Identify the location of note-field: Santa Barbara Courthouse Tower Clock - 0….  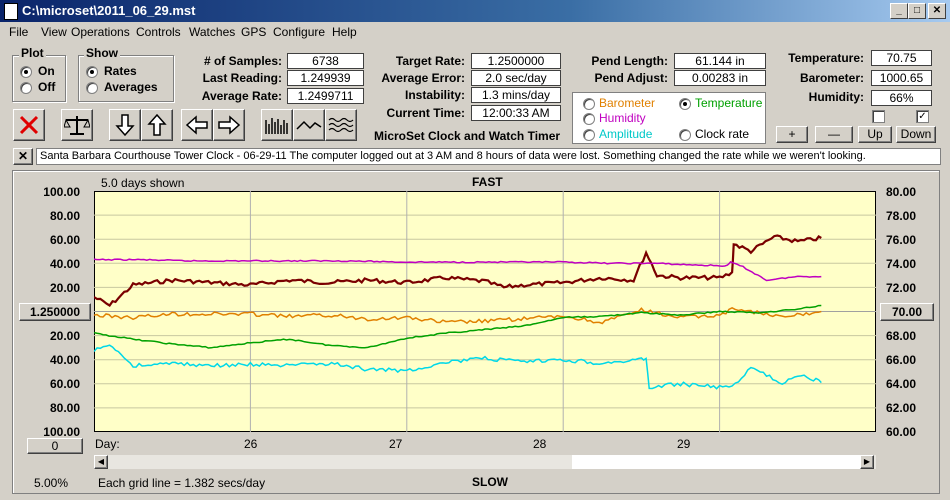
(488, 156).